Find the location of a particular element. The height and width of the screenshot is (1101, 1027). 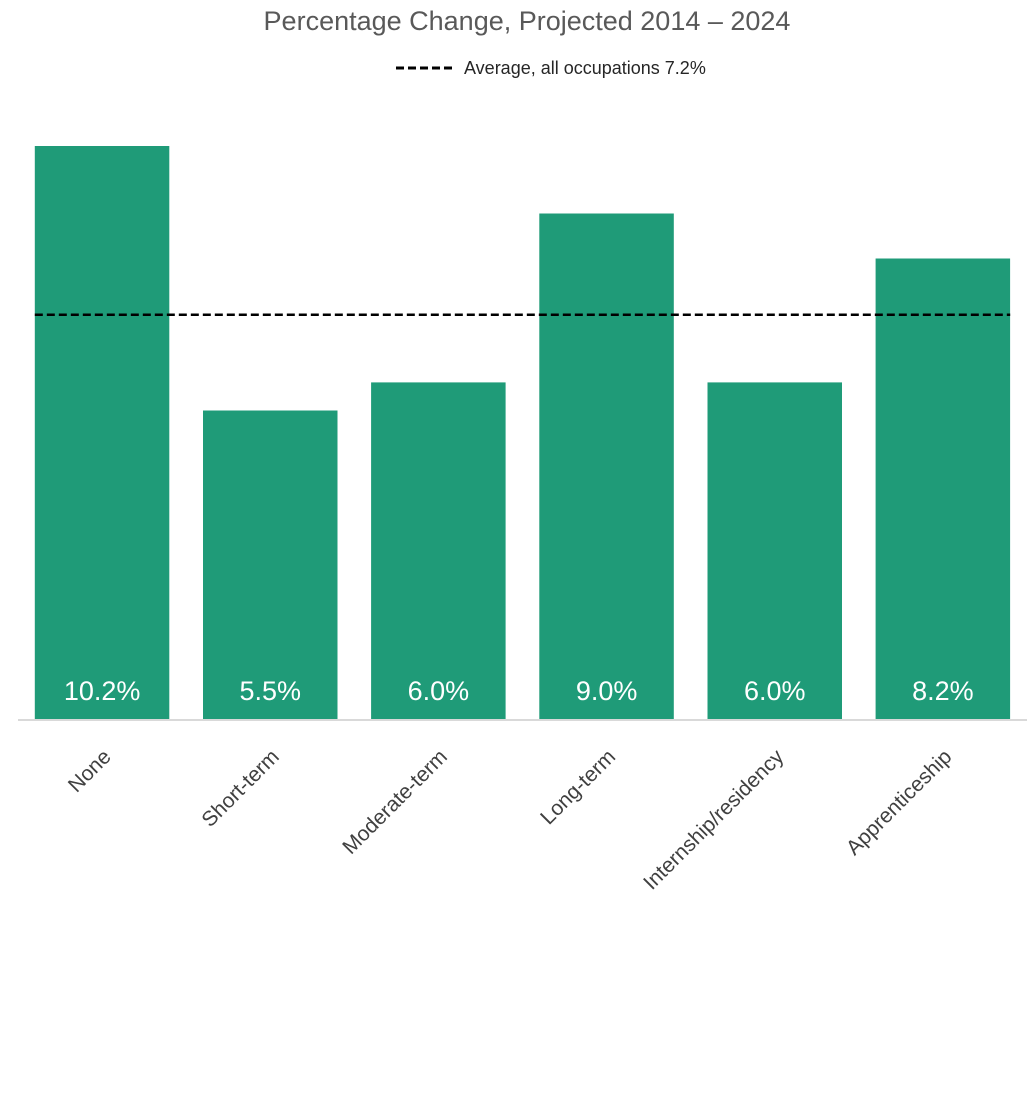

category-label-1: Short-term is located at coordinates (240, 788).